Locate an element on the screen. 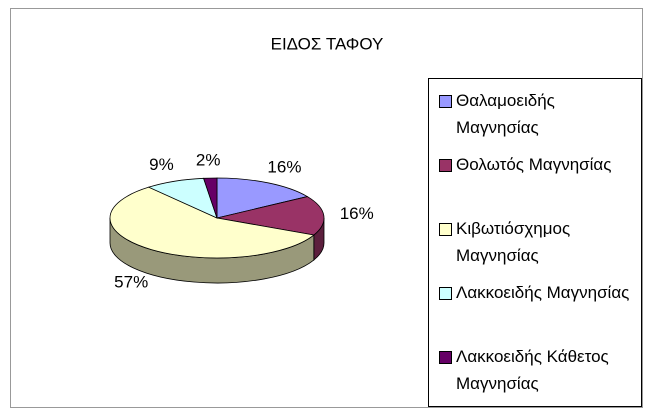 This screenshot has width=653, height=415. legend-entry: Θολωτός Μαγνησίας is located at coordinates (537, 183).